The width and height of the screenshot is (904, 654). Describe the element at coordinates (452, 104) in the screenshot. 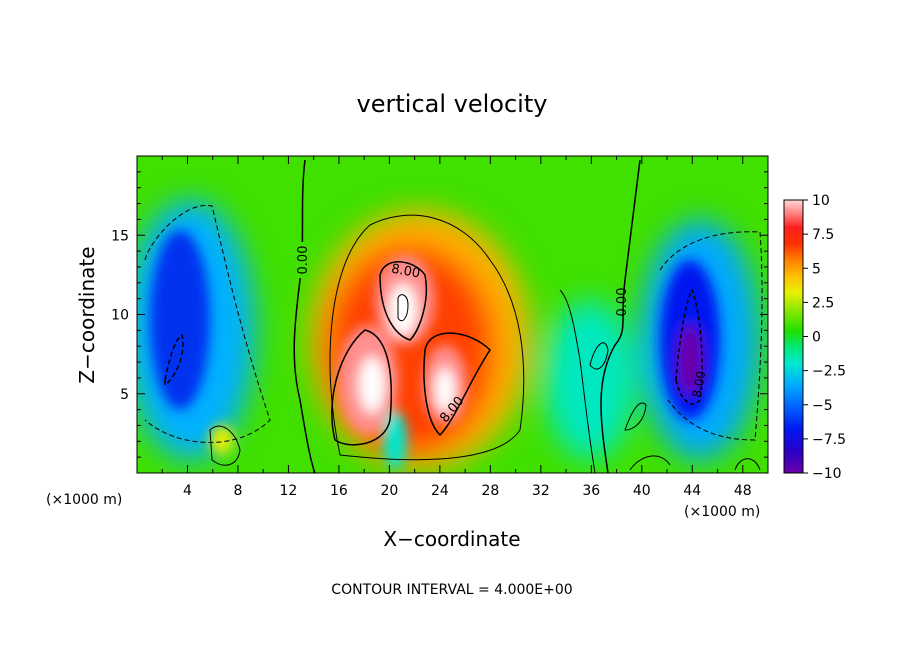

I see `chart-title: vertical velocity` at that location.